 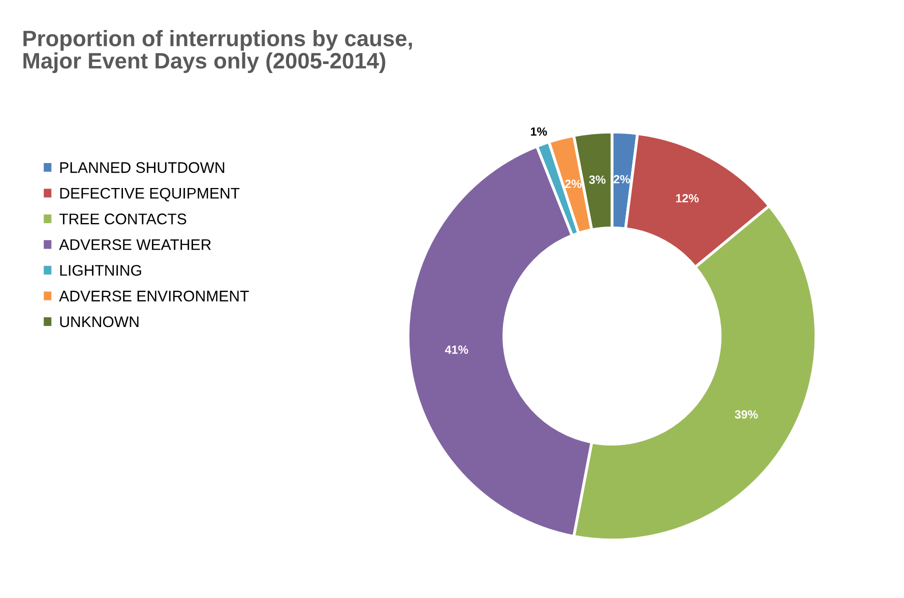 What do you see at coordinates (150, 195) in the screenshot?
I see `legend-label: DEFECTIVE EQUIPMENT` at bounding box center [150, 195].